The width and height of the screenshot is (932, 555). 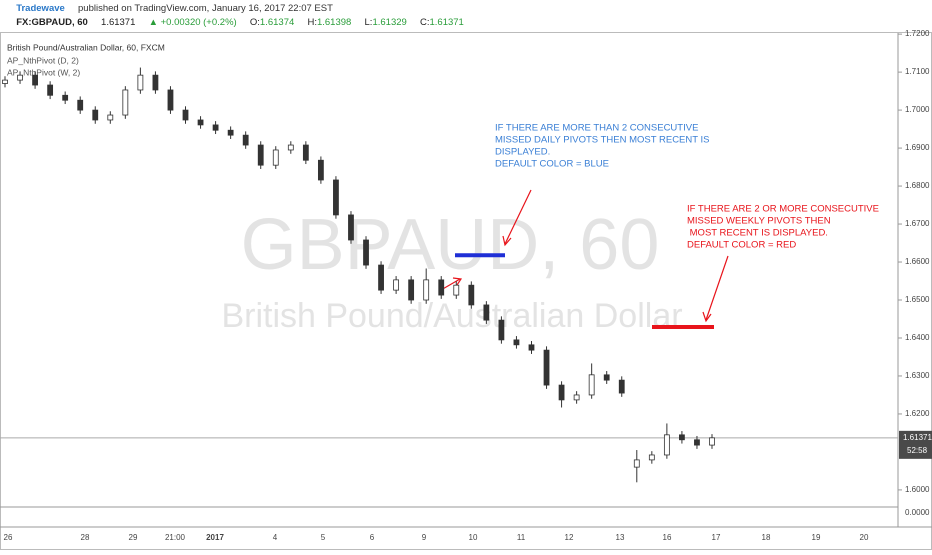 I want to click on annotation-line: MISSED DAILY PIVOTS THEN MOST RECENT IS, so click(x=602, y=140).